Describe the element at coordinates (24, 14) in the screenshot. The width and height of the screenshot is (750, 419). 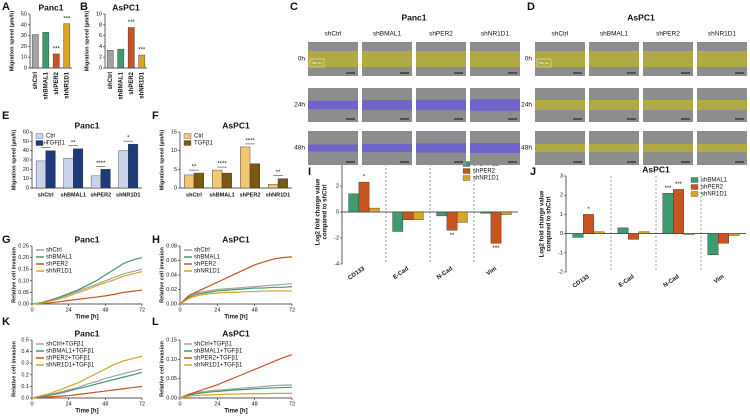
I see `y-tick-label: 50` at that location.